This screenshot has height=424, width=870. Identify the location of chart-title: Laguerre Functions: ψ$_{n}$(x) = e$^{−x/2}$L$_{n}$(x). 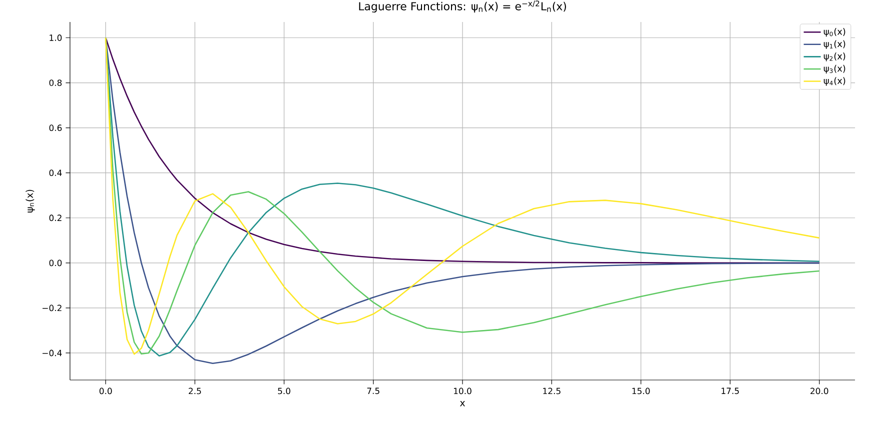
(462, 6).